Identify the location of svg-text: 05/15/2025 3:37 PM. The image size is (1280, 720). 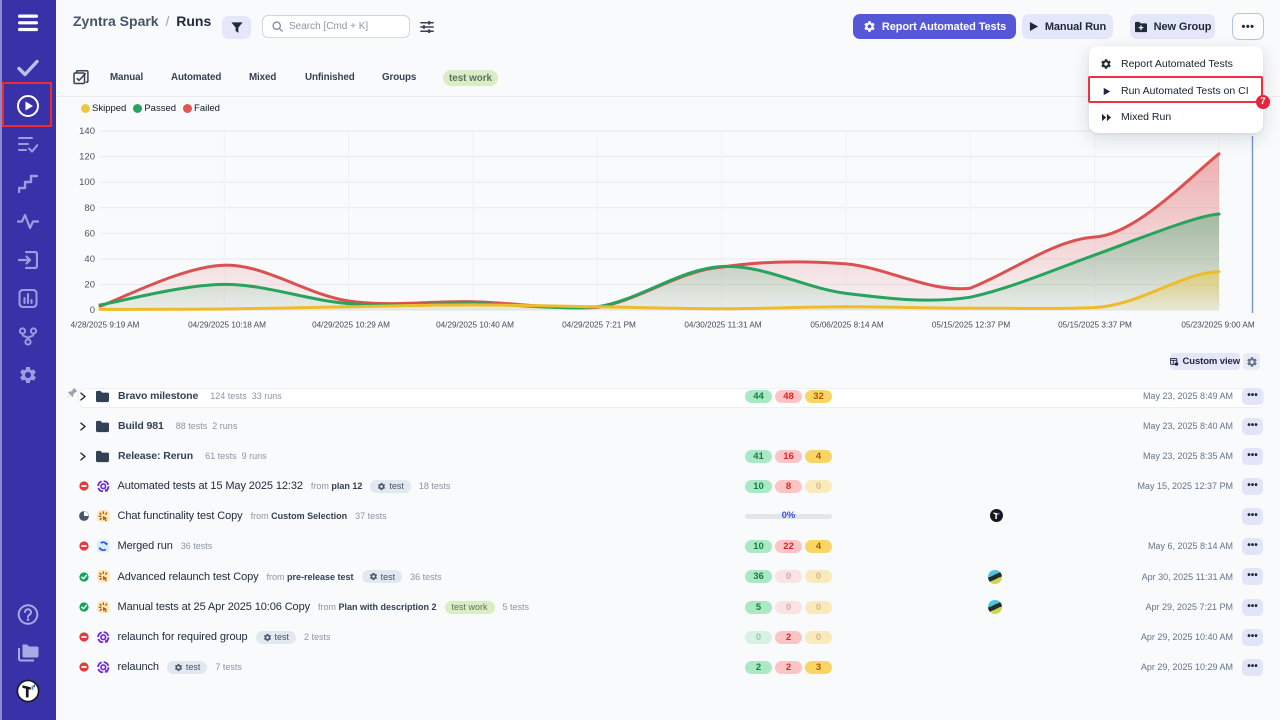
(1095, 325).